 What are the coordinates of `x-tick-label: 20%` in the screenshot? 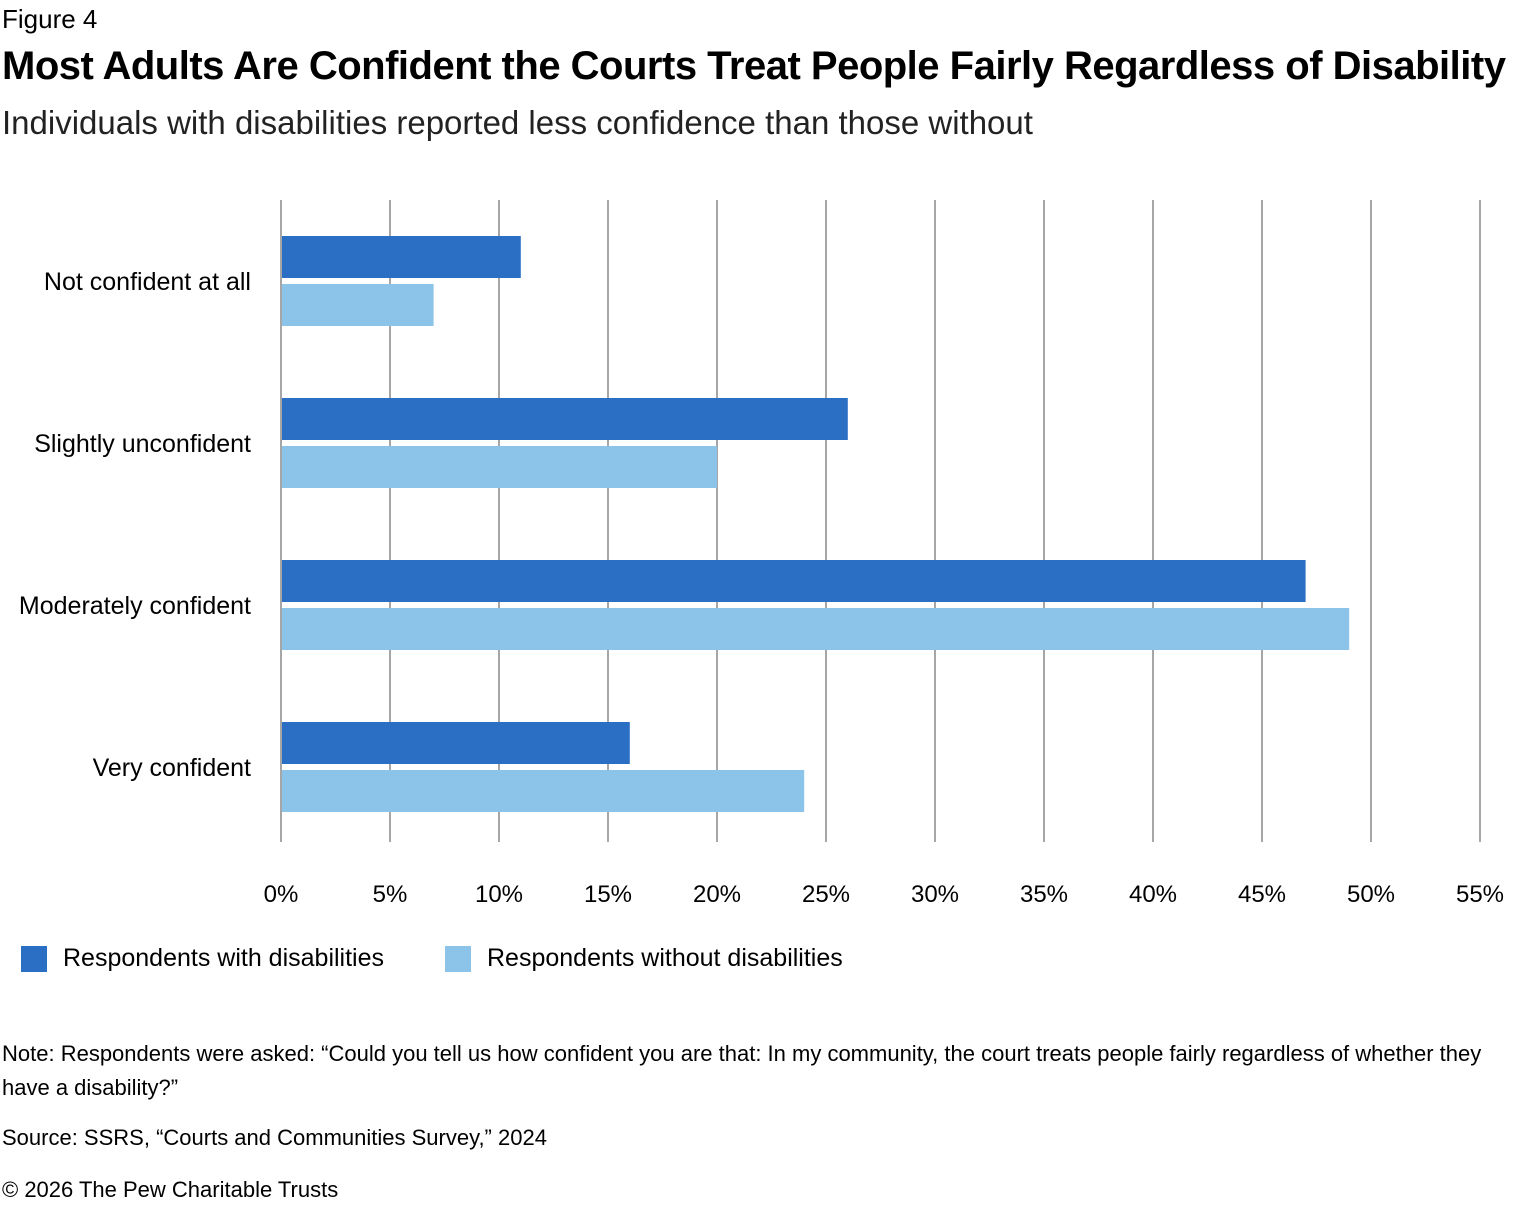 It's located at (717, 894).